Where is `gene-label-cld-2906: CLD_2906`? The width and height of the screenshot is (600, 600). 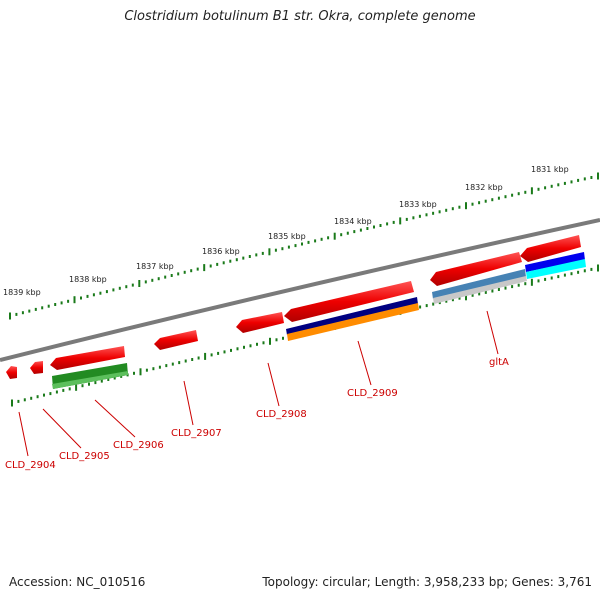
gene-label-cld-2906: CLD_2906 is located at coordinates (138, 445).